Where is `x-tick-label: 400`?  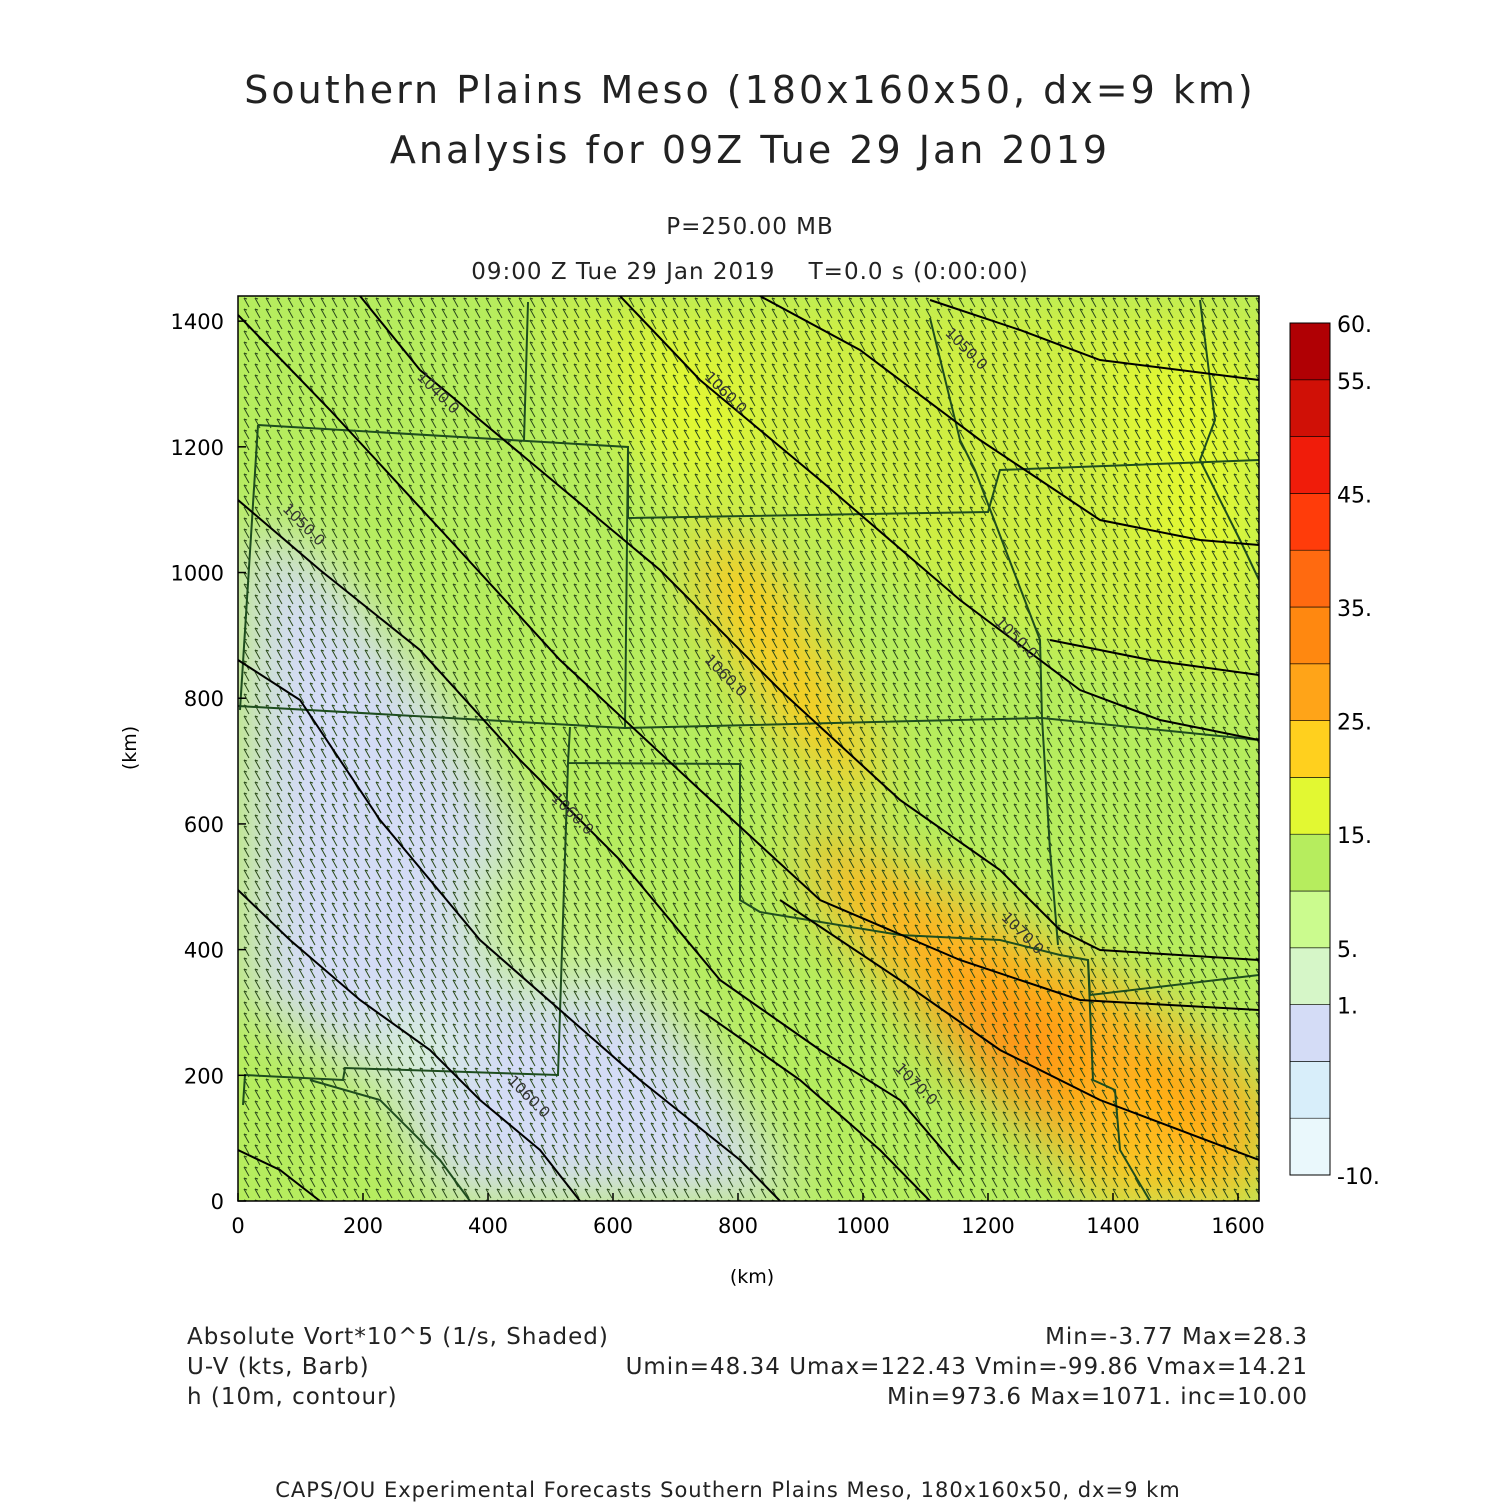 x-tick-label: 400 is located at coordinates (488, 1226).